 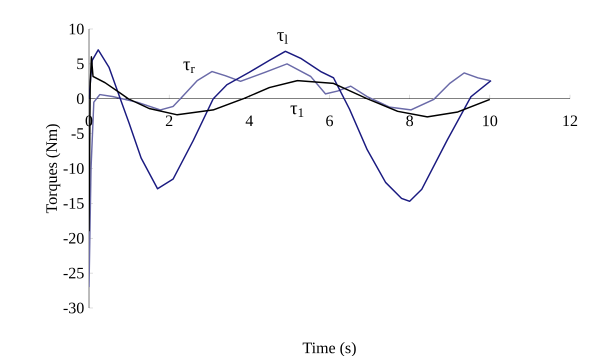 I want to click on y-axis-title: Torques (Nm), so click(x=53, y=169).